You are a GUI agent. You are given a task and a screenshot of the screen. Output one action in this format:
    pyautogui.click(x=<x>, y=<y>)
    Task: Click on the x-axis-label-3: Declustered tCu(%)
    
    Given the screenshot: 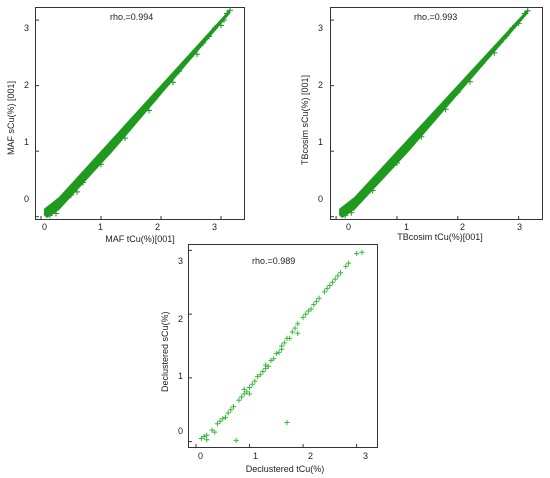 What is the action you would take?
    pyautogui.click(x=285, y=469)
    